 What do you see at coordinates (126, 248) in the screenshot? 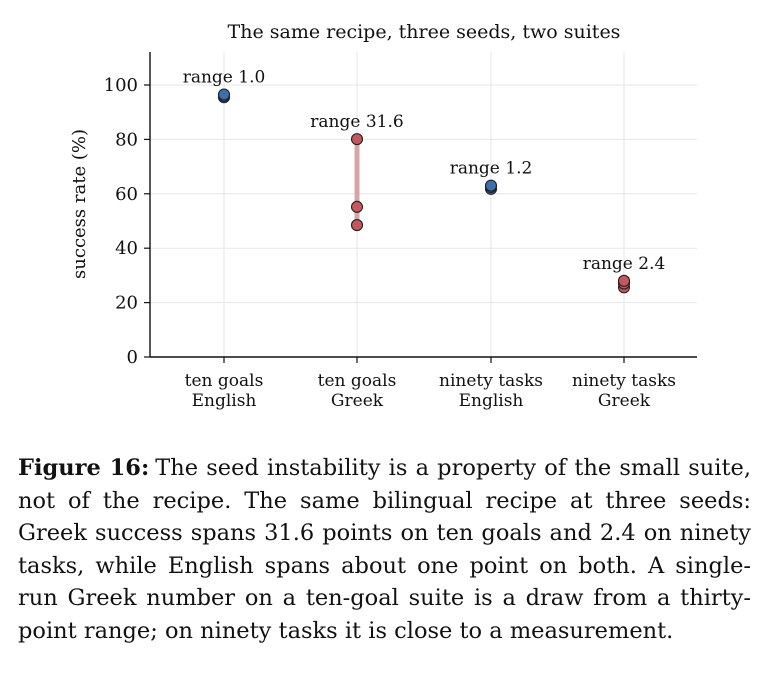
I see `y-tick-label: 40` at bounding box center [126, 248].